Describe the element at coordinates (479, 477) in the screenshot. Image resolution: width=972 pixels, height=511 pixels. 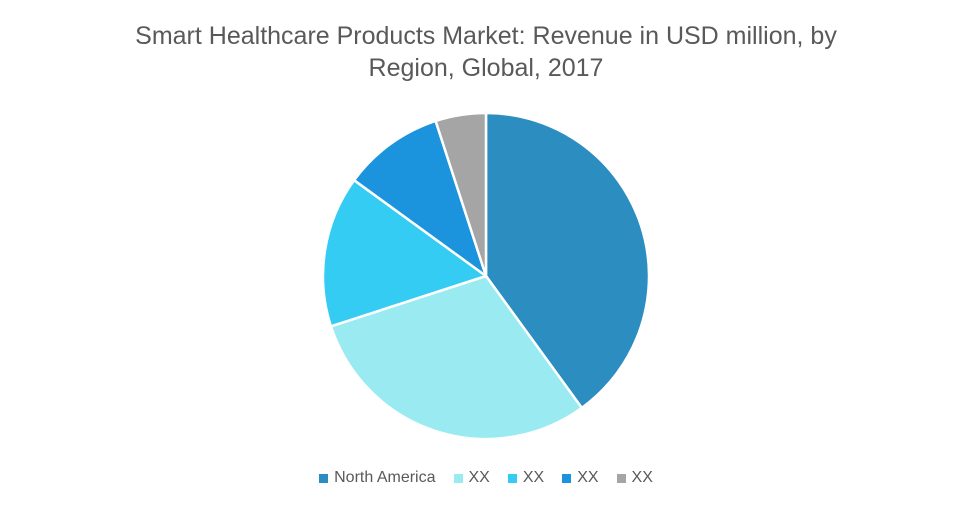
I see `legend-label-1: XX` at that location.